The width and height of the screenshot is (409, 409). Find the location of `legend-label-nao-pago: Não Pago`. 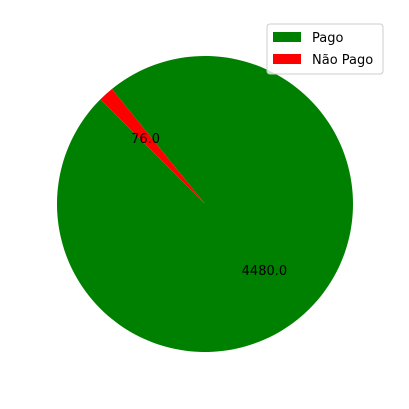

legend-label-nao-pago: Não Pago is located at coordinates (342, 60).